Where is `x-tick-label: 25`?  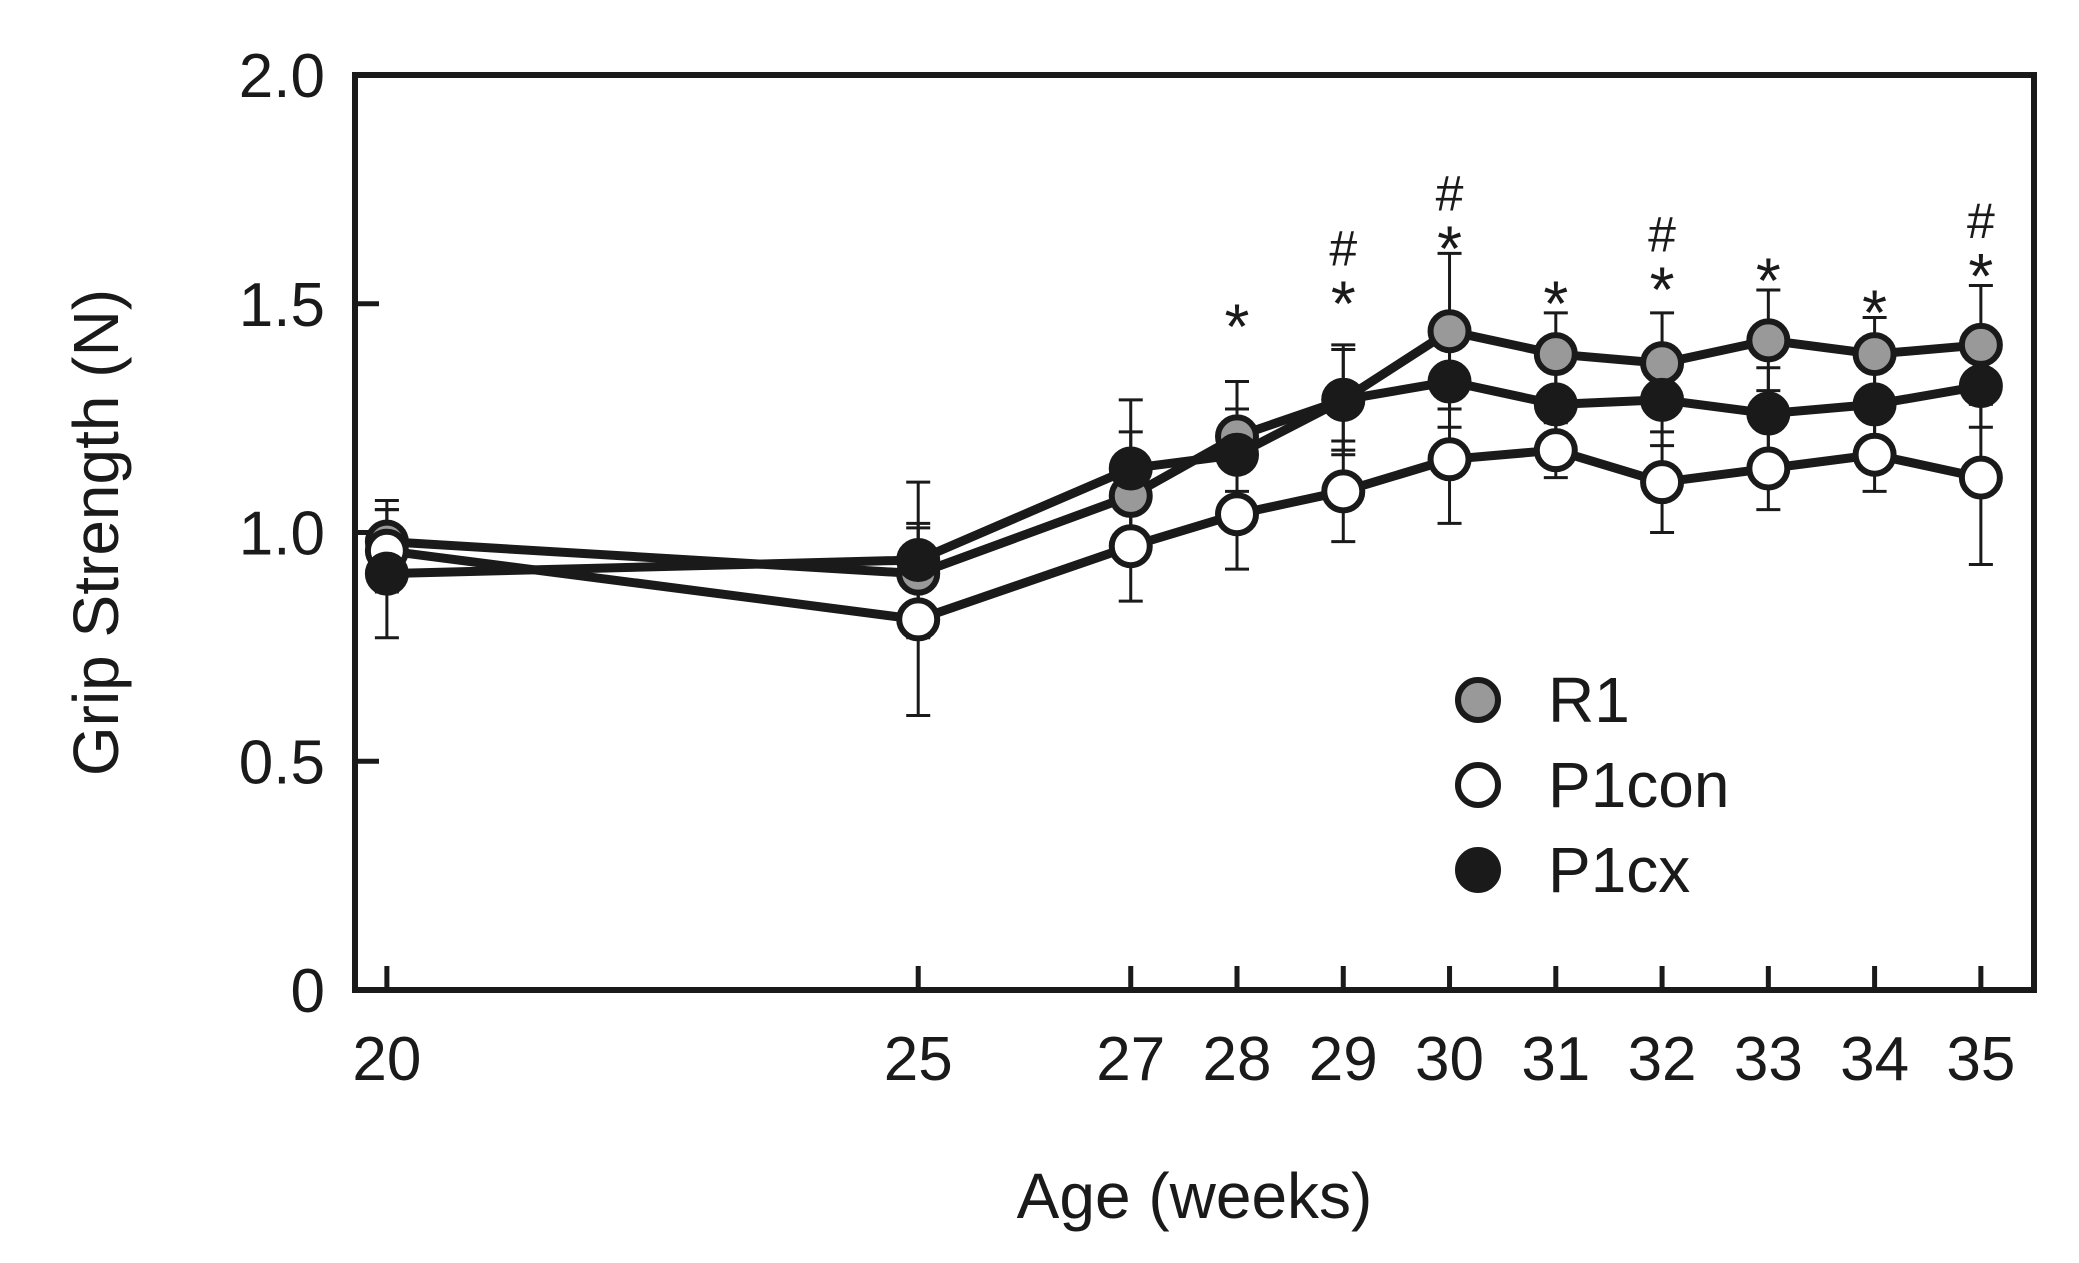
x-tick-label: 25 is located at coordinates (918, 1059).